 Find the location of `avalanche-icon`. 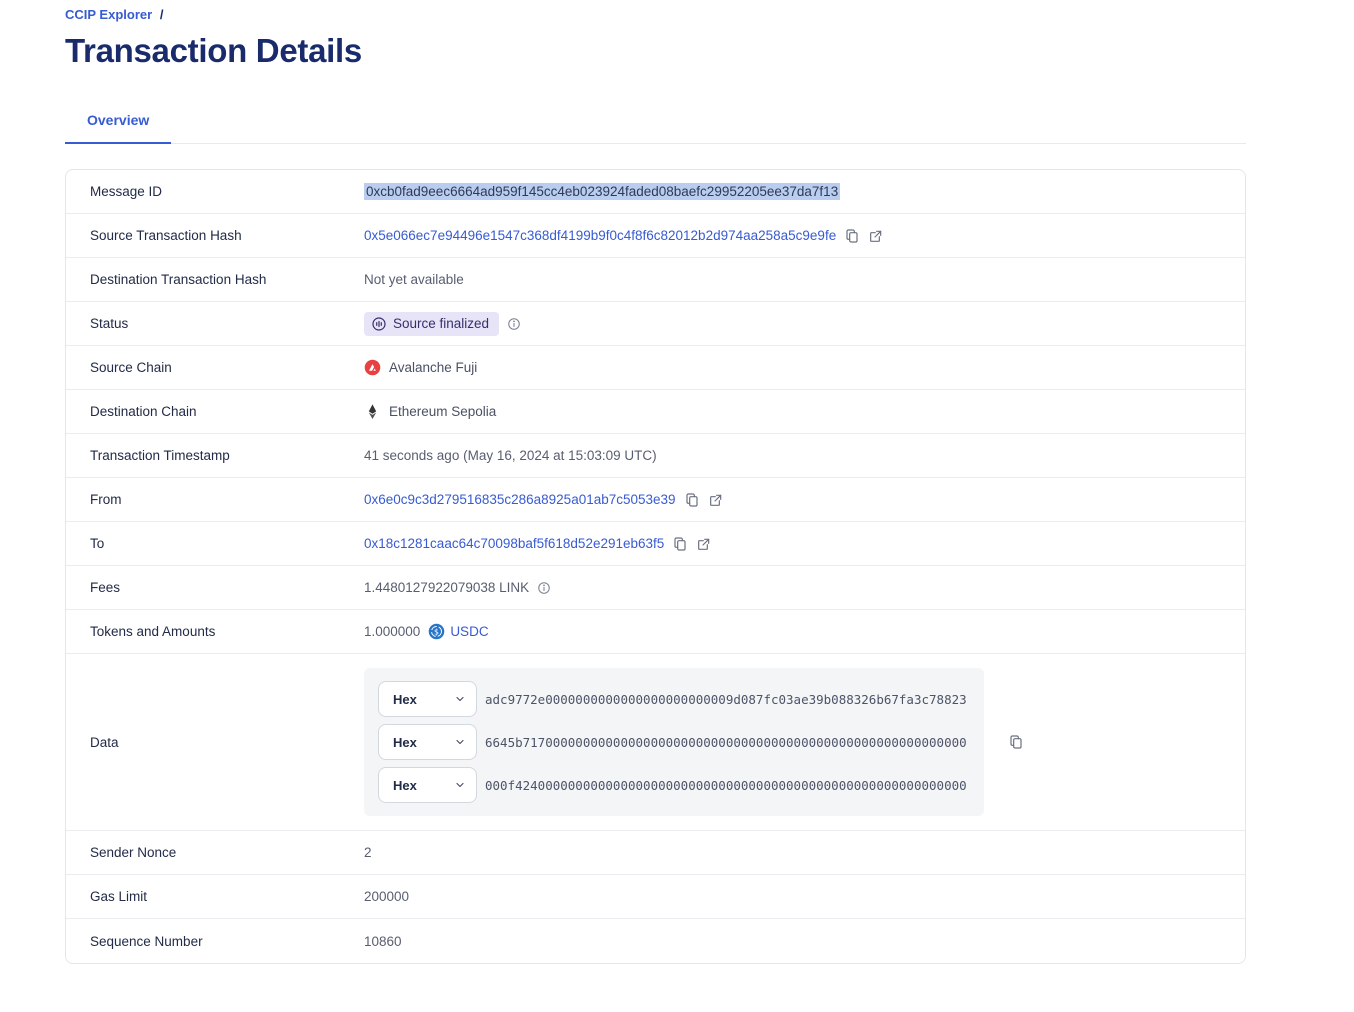

avalanche-icon is located at coordinates (372, 367).